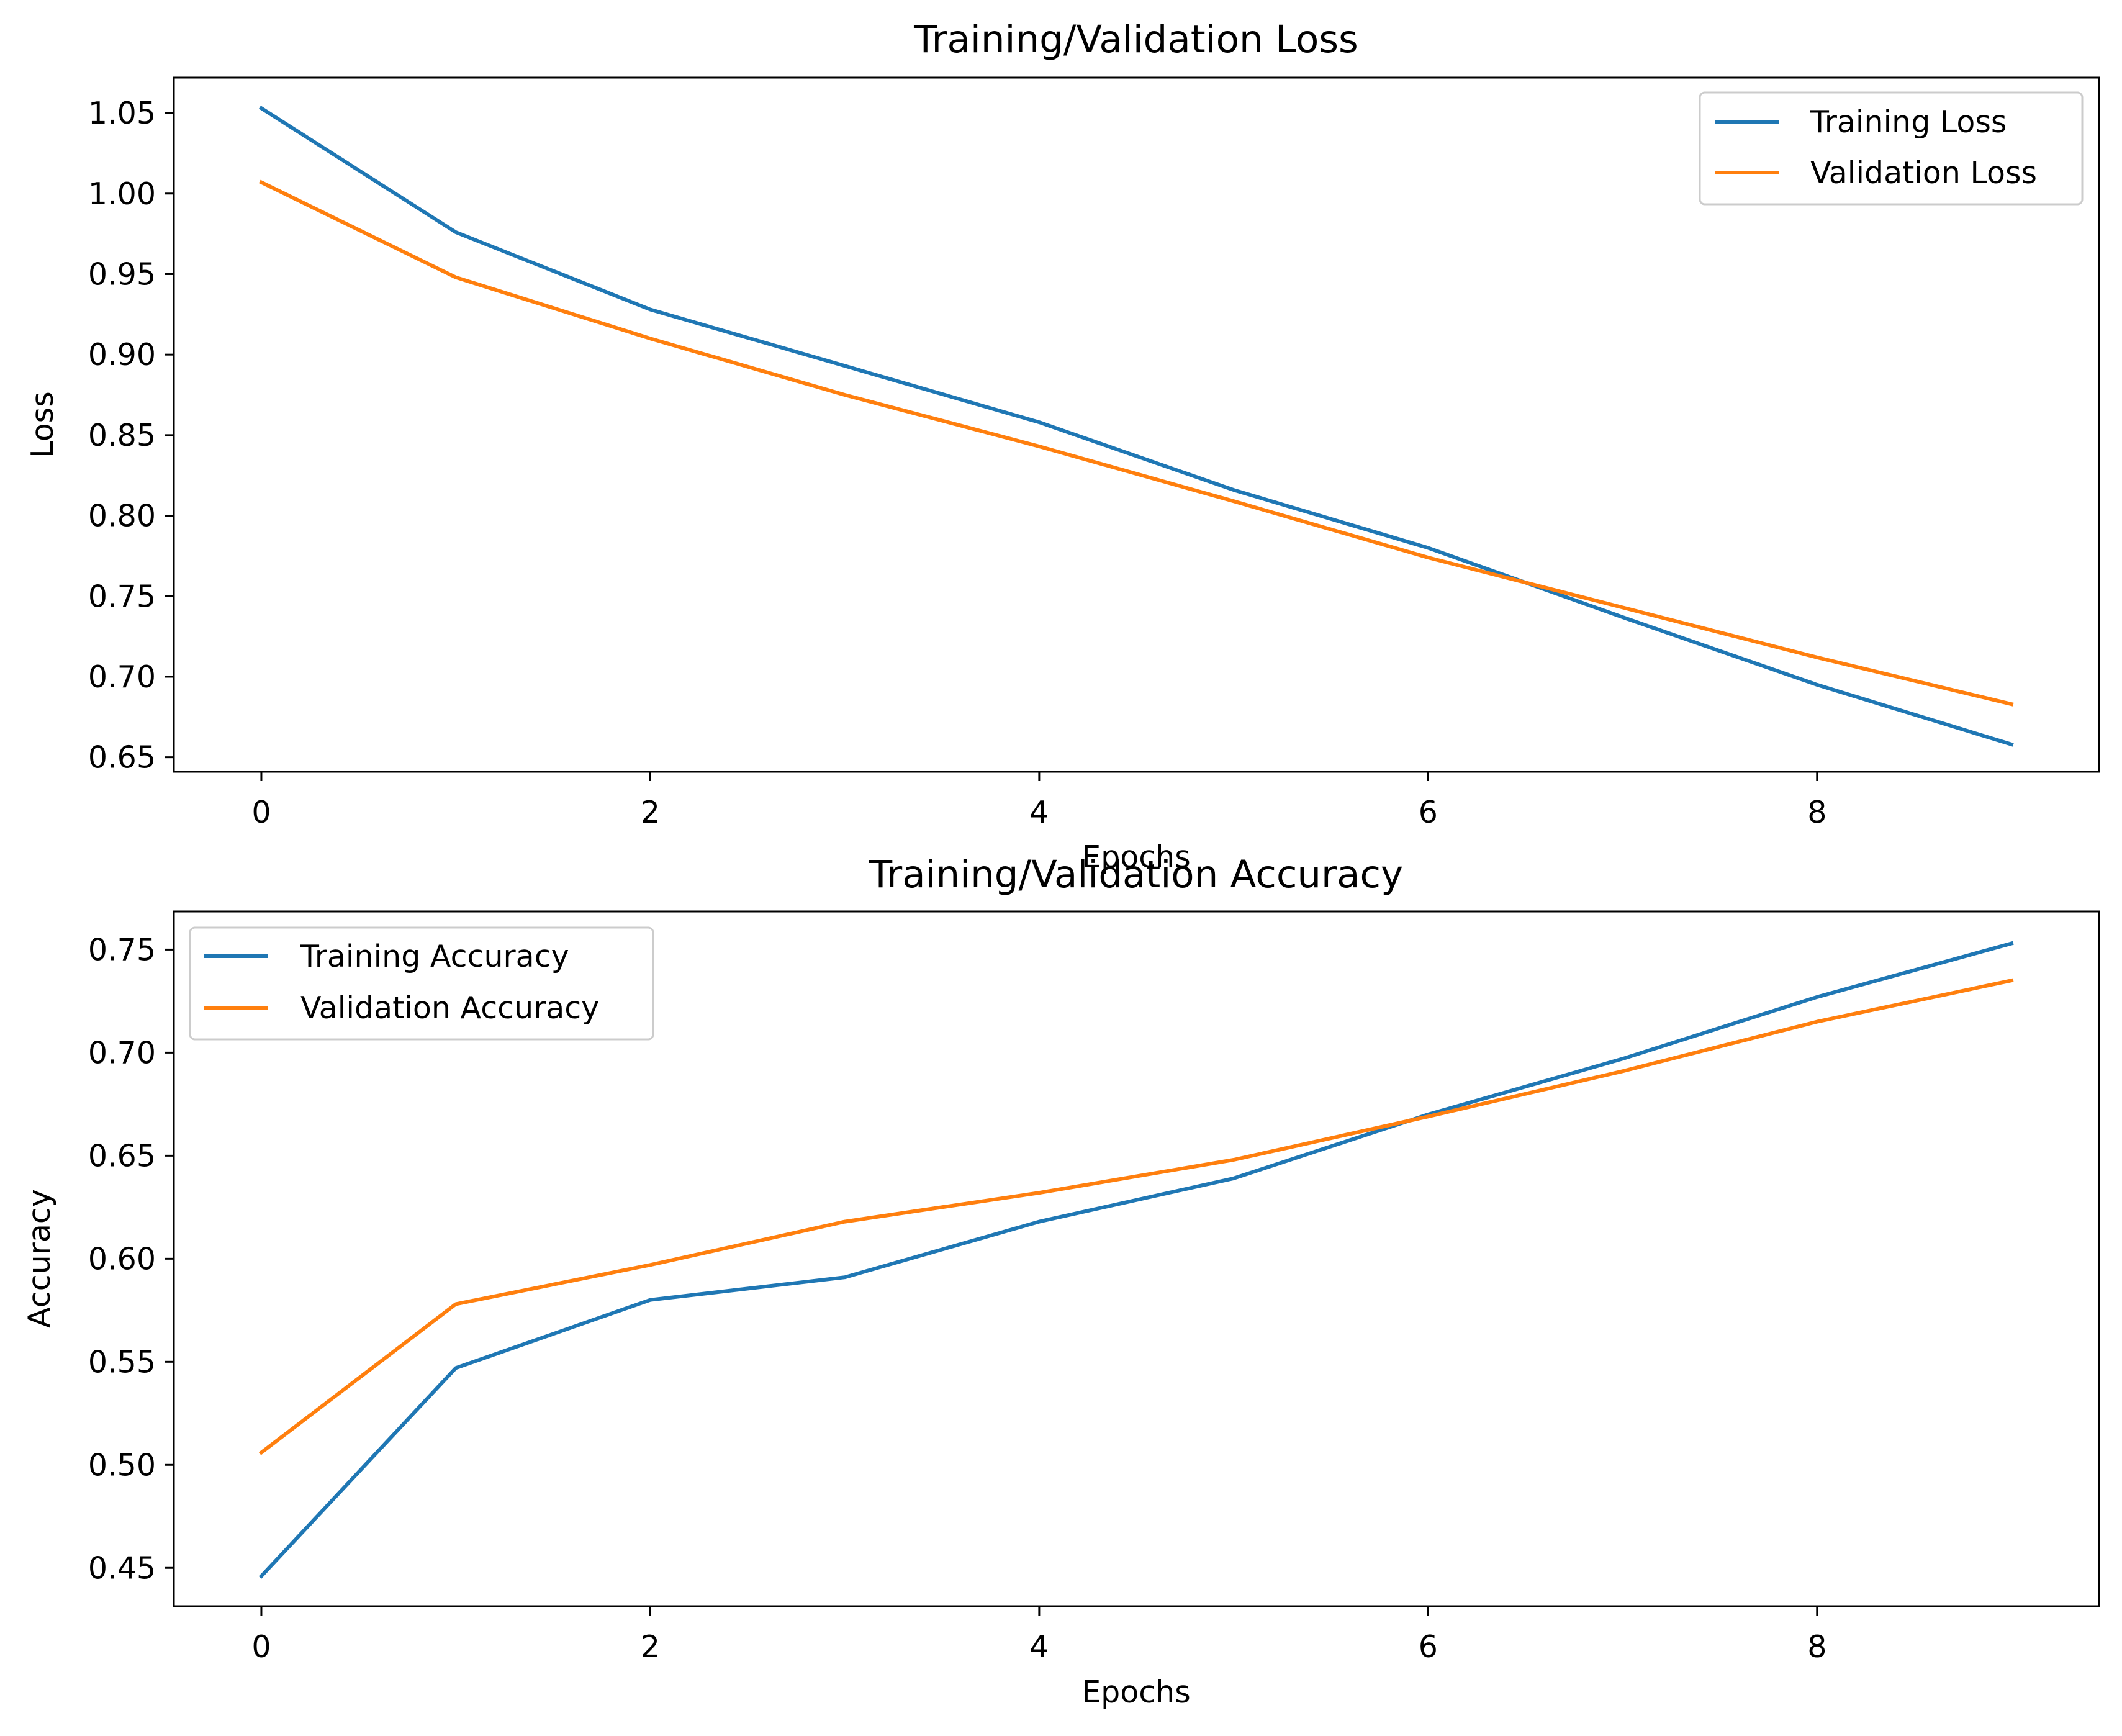 The width and height of the screenshot is (2122, 1736). What do you see at coordinates (1136, 857) in the screenshot?
I see `loss-chart-x-axis-label: Epochs` at bounding box center [1136, 857].